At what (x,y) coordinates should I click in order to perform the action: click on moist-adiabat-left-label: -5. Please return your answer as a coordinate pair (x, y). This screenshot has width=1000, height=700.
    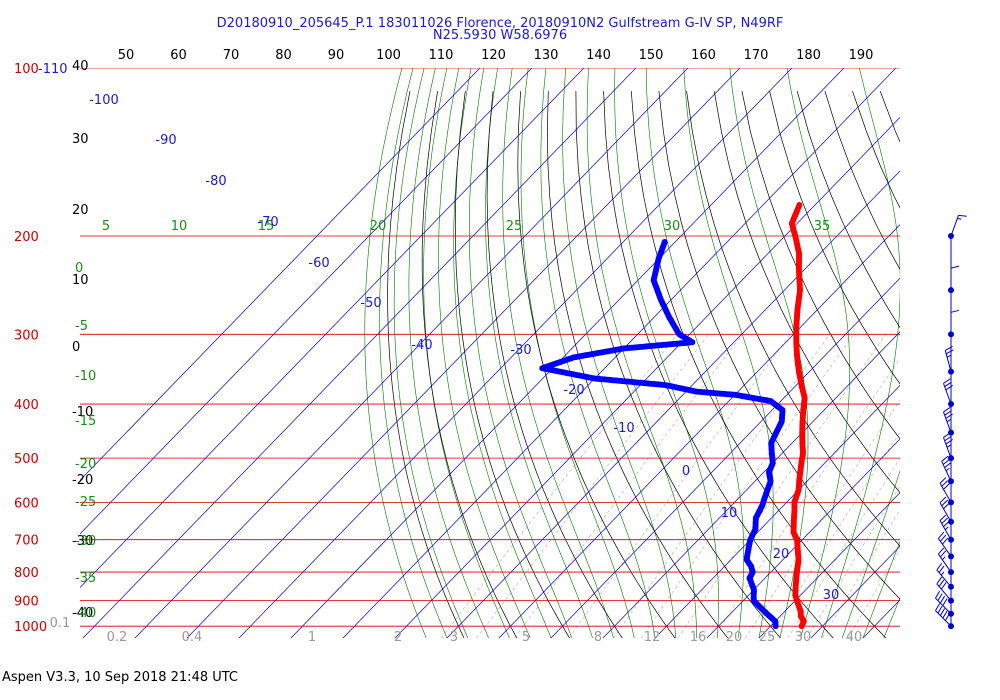
    Looking at the image, I should click on (81, 326).